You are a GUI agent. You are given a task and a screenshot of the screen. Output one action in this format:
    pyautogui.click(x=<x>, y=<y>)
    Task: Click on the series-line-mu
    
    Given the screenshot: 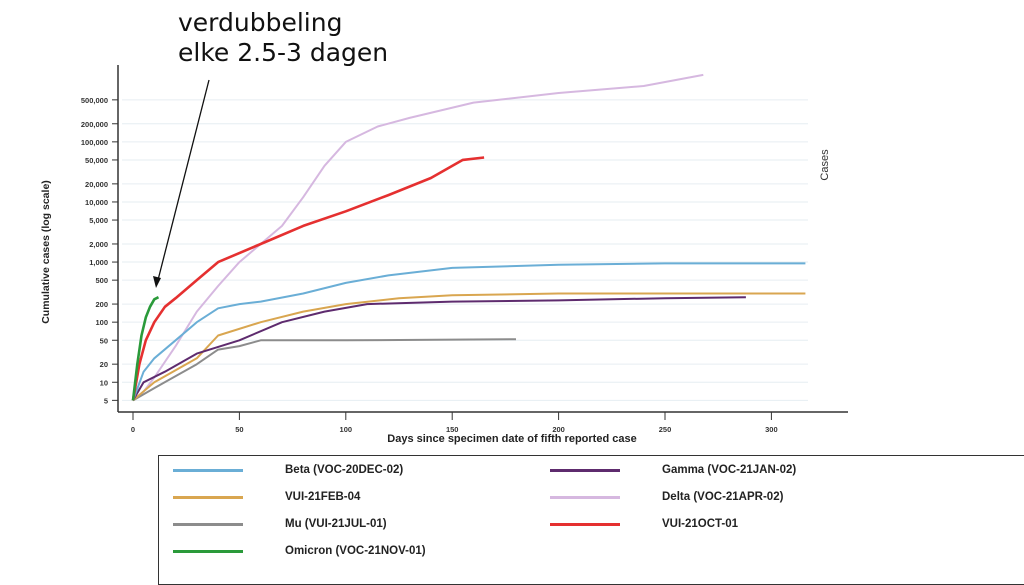 What is the action you would take?
    pyautogui.click(x=324, y=370)
    